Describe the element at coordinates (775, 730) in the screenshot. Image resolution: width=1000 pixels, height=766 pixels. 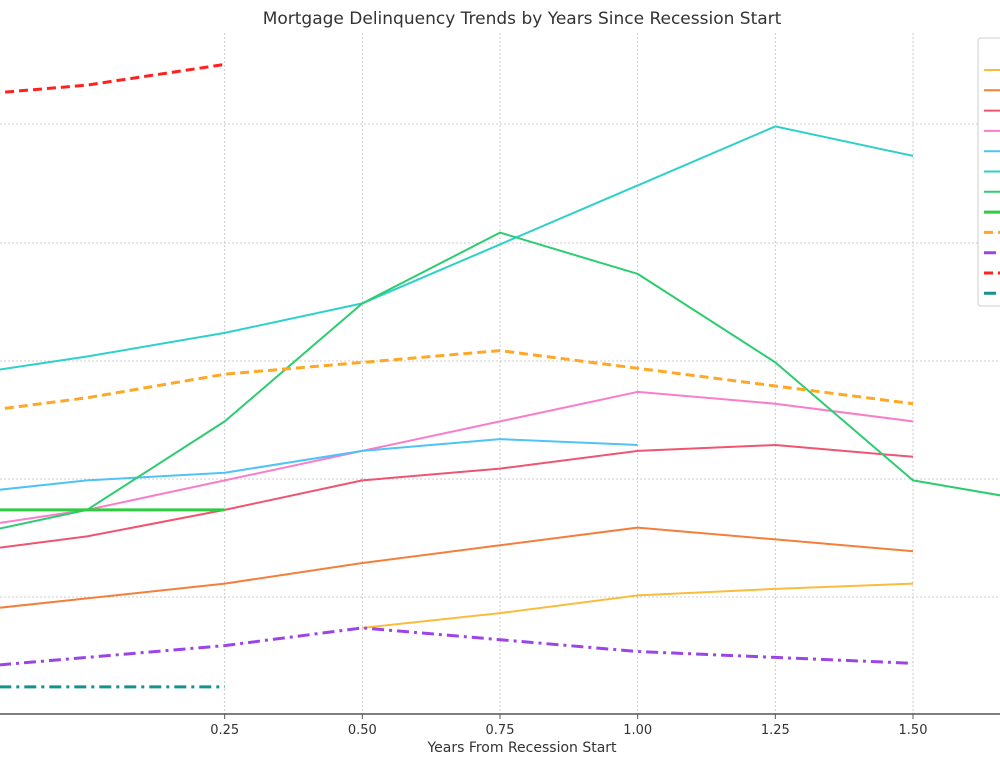
I see `x-tick-label: 1.25` at that location.